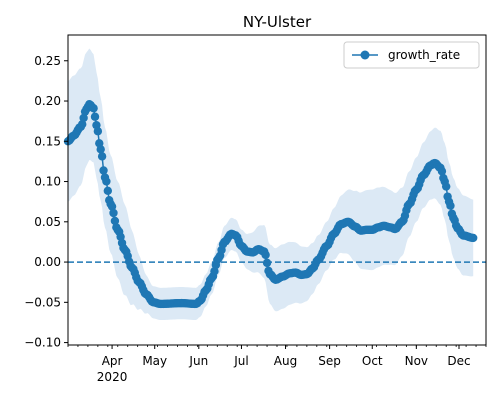 The height and width of the screenshot is (400, 500). What do you see at coordinates (47, 222) in the screenshot?
I see `y-tick-label: 0.05` at bounding box center [47, 222].